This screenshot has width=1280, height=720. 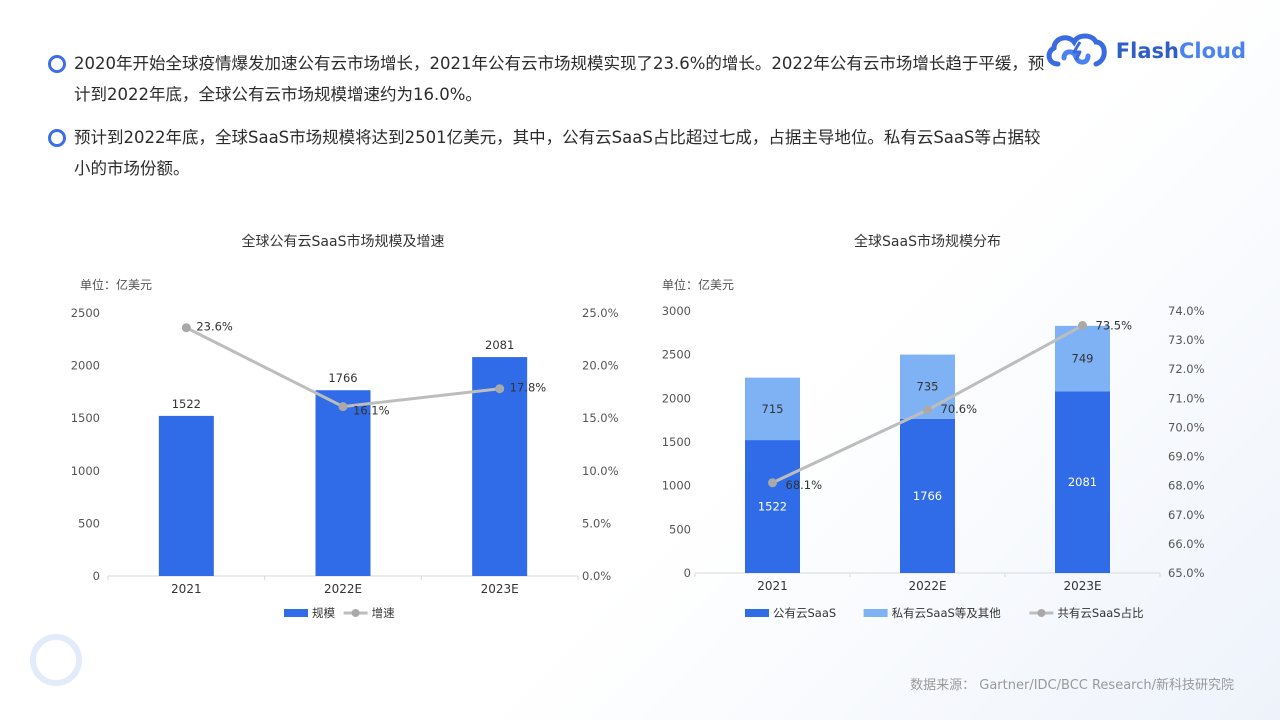 I want to click on data-source: 数据来源： Gartner/IDC/BCC Research/新科技研究院, so click(x=1072, y=685).